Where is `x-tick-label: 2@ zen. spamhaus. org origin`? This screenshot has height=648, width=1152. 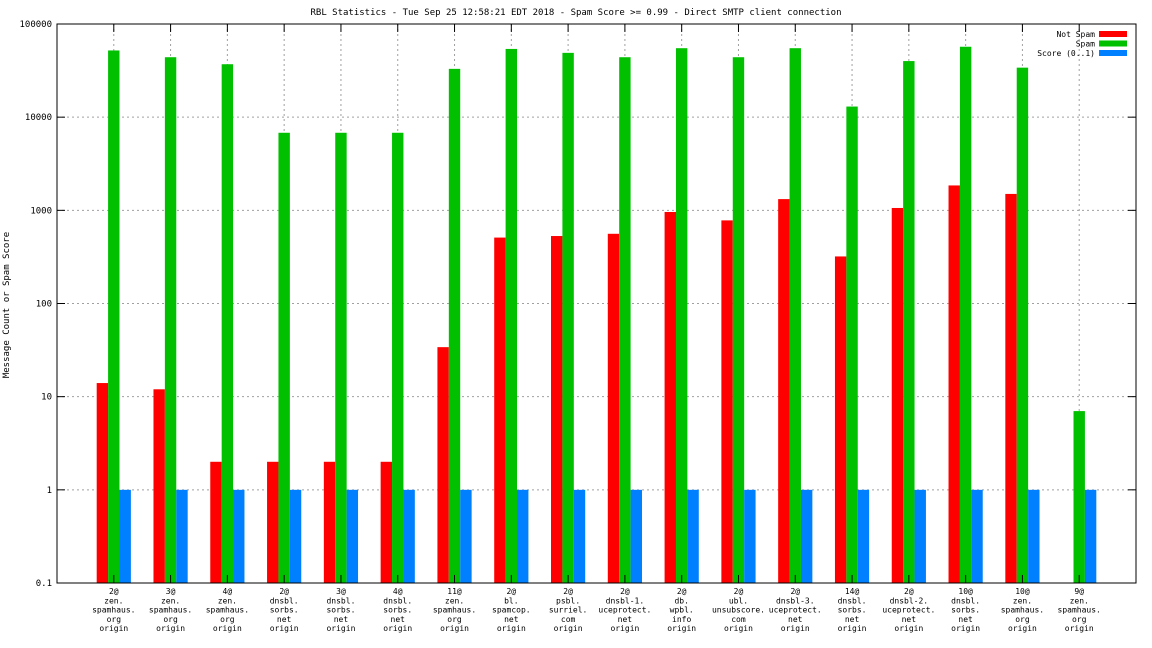
x-tick-label: 2@ zen. spamhaus. org origin is located at coordinates (113, 610).